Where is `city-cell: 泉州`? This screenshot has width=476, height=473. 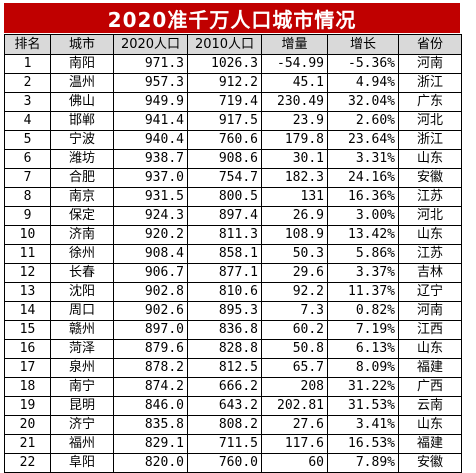 city-cell: 泉州 is located at coordinates (82, 368).